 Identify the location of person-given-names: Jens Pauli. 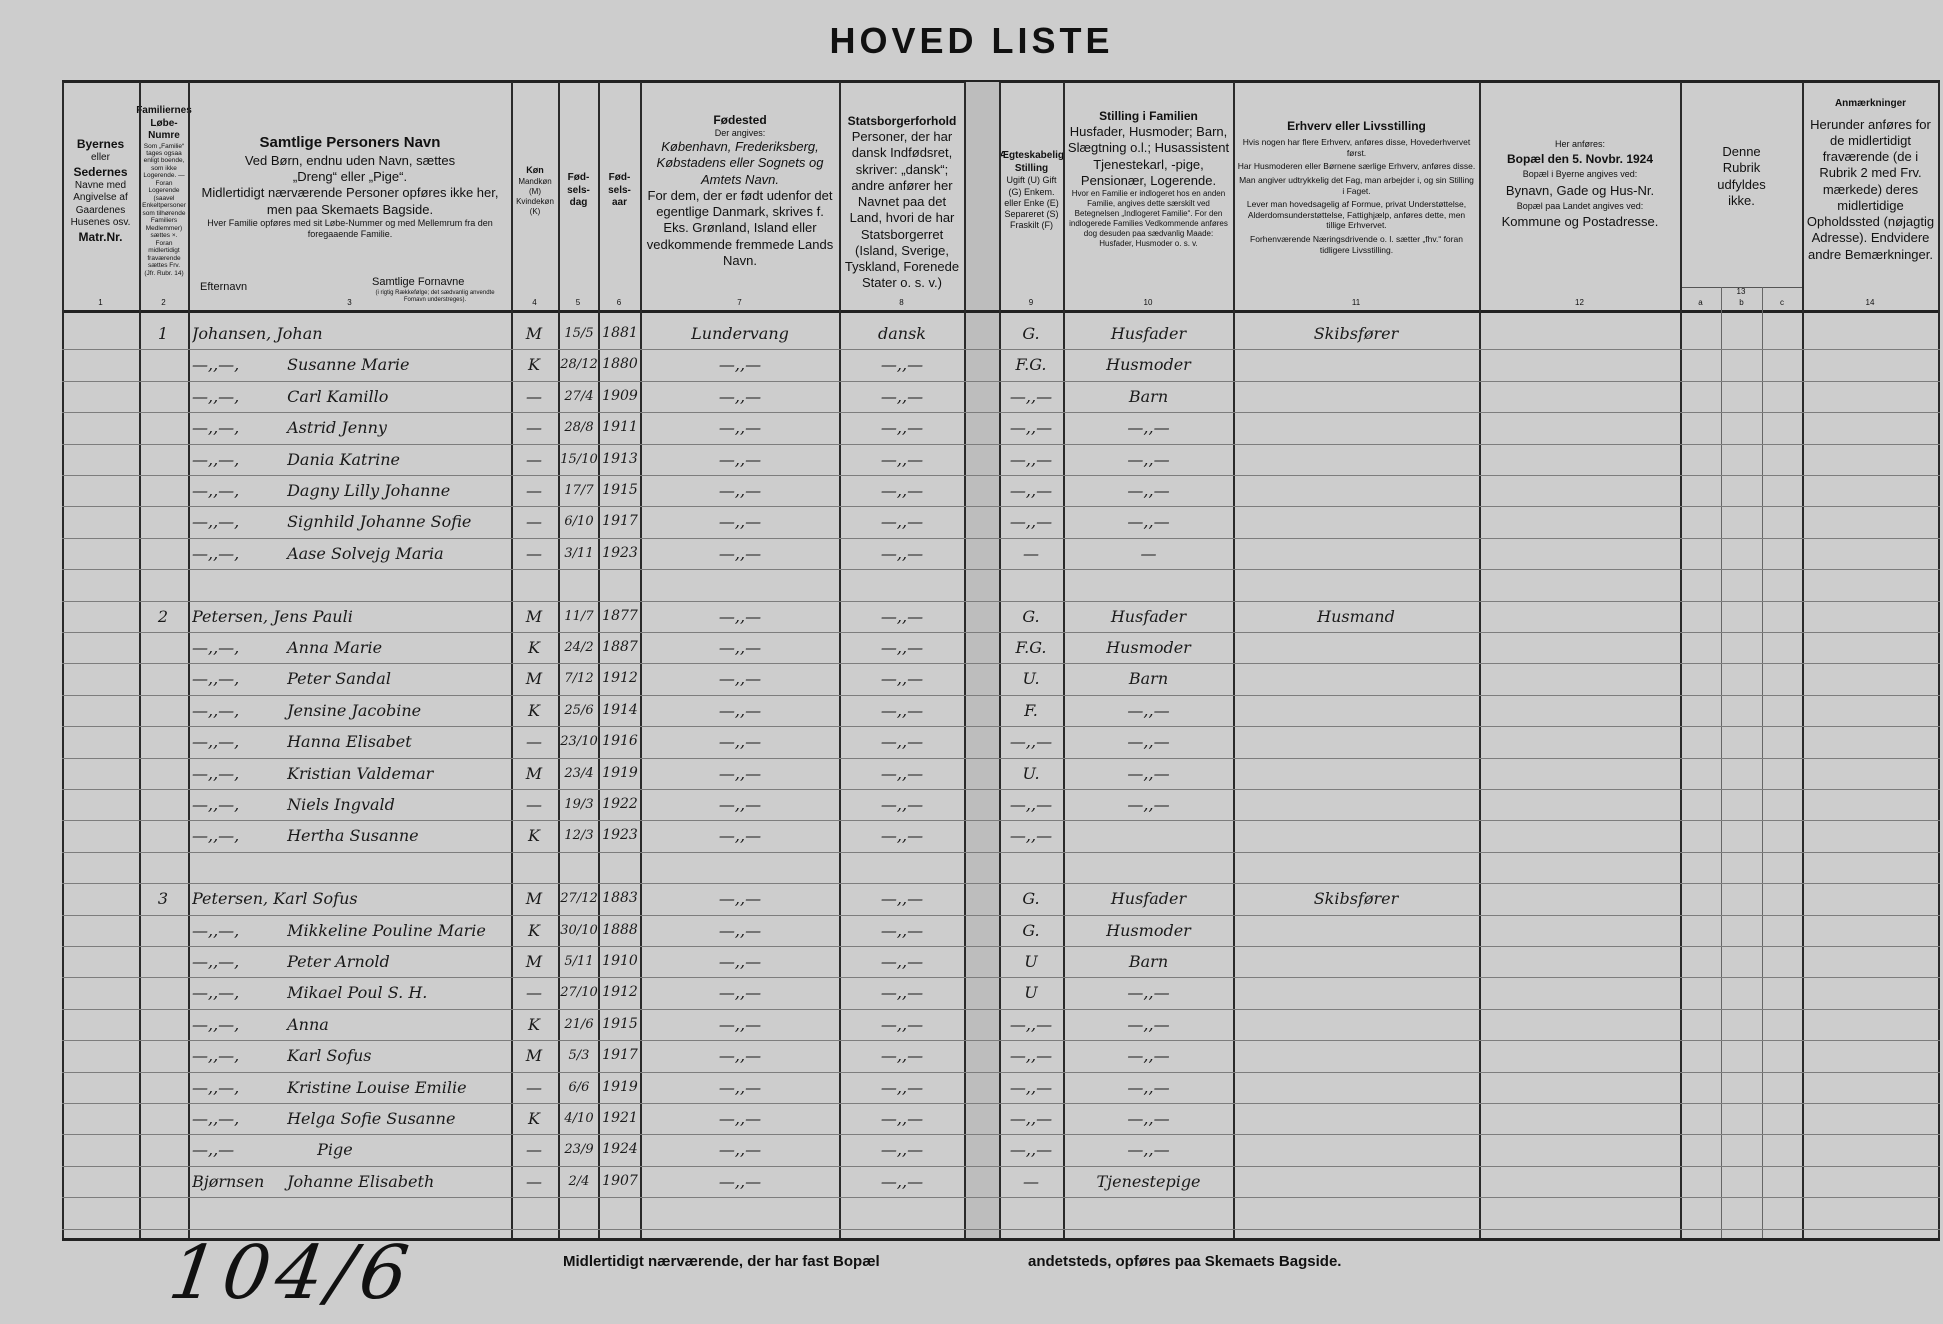
(310, 616).